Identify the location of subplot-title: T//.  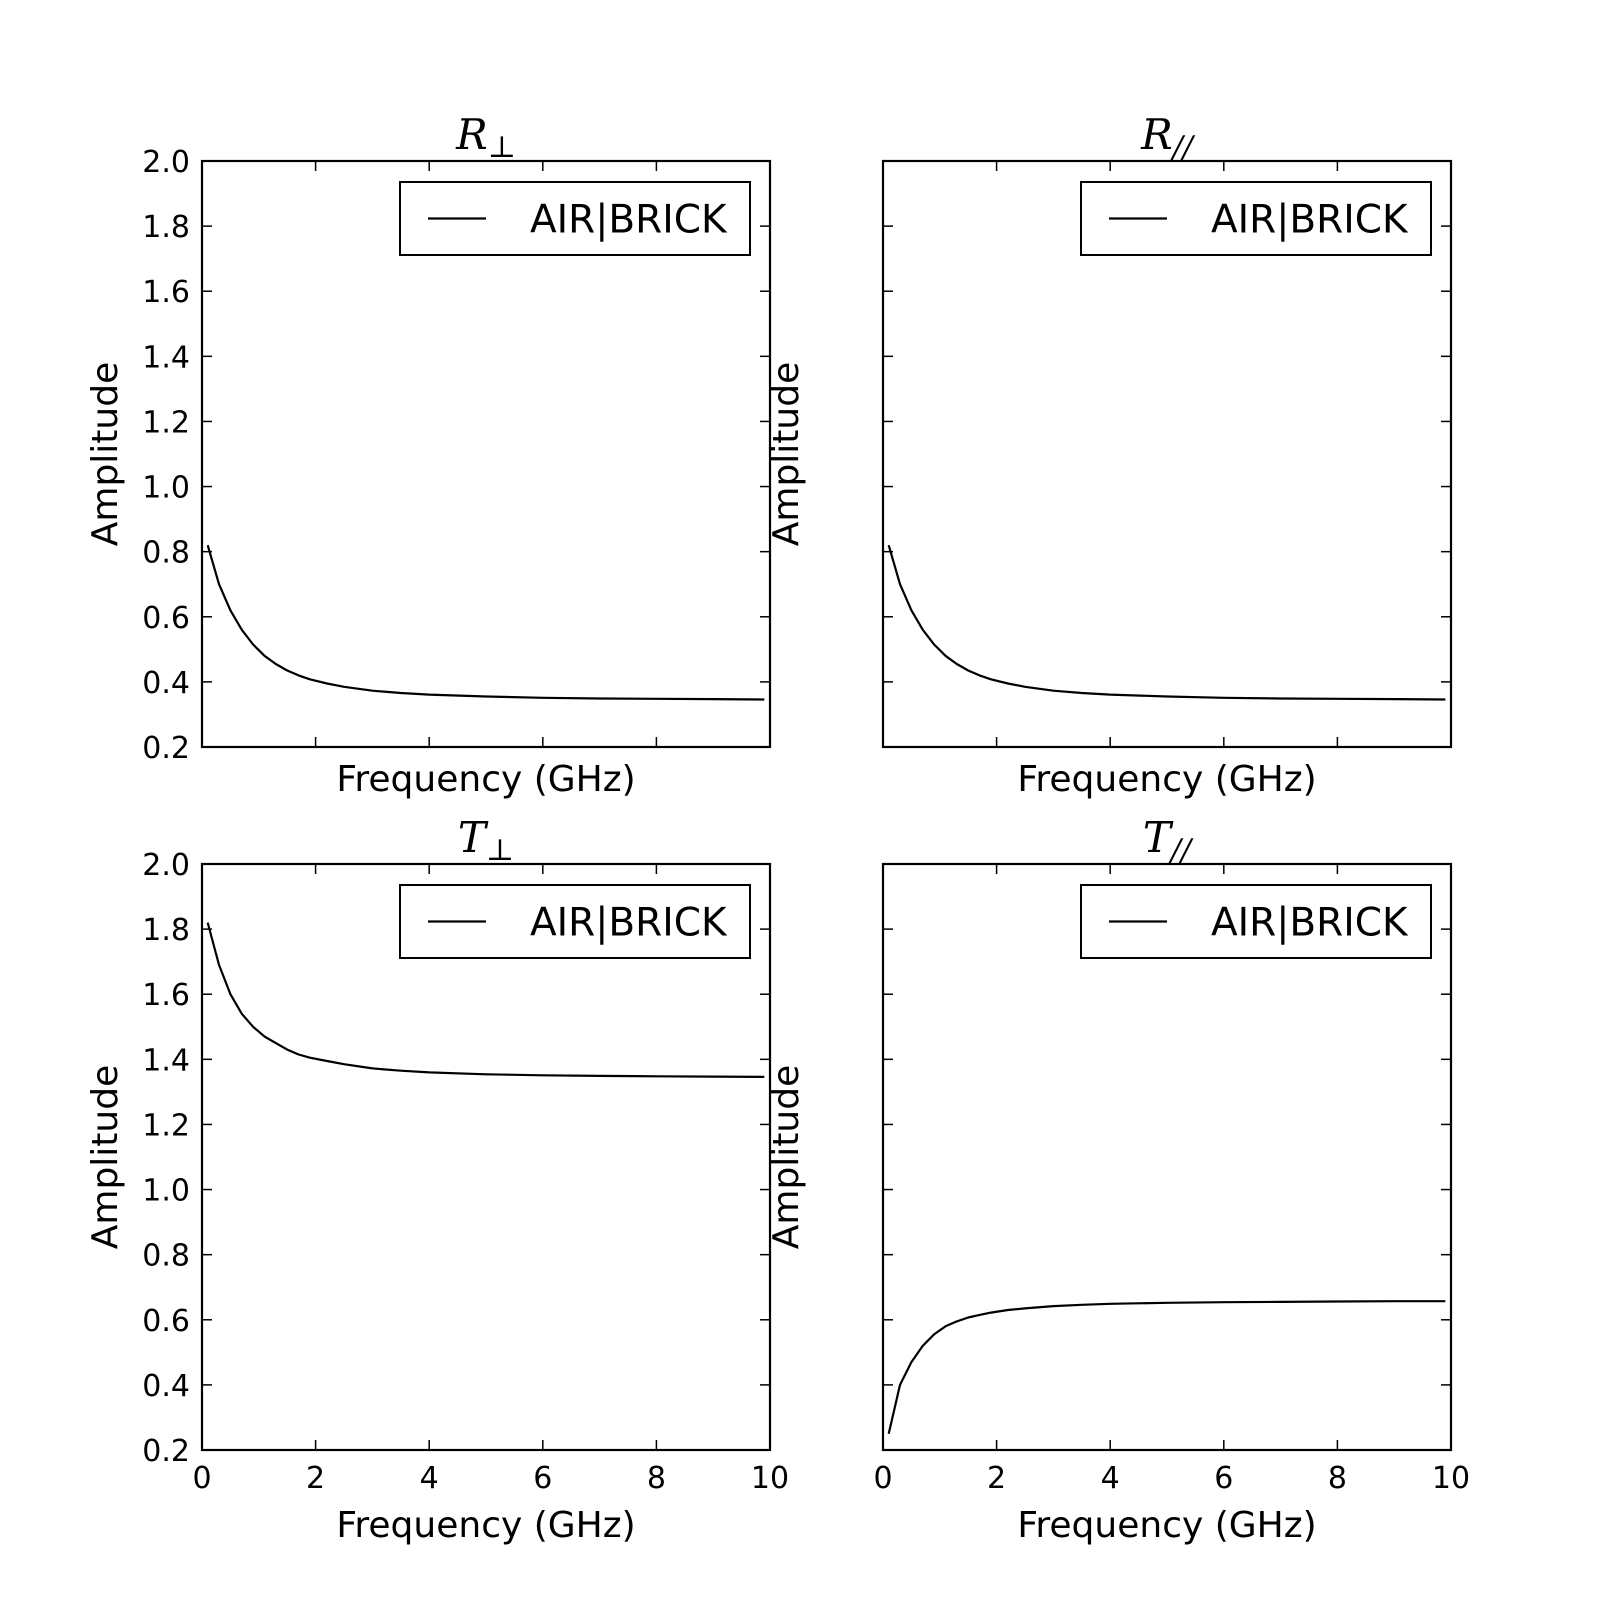
(1168, 840).